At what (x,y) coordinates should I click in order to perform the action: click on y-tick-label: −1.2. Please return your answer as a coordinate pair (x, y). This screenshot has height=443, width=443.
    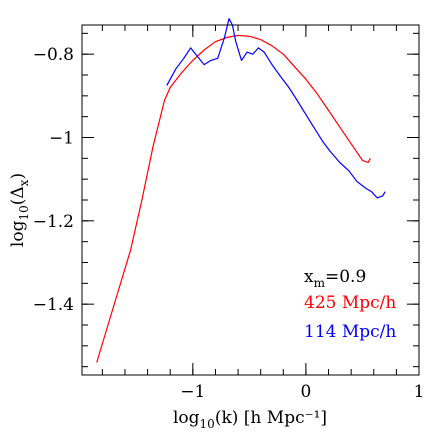
    Looking at the image, I should click on (53, 222).